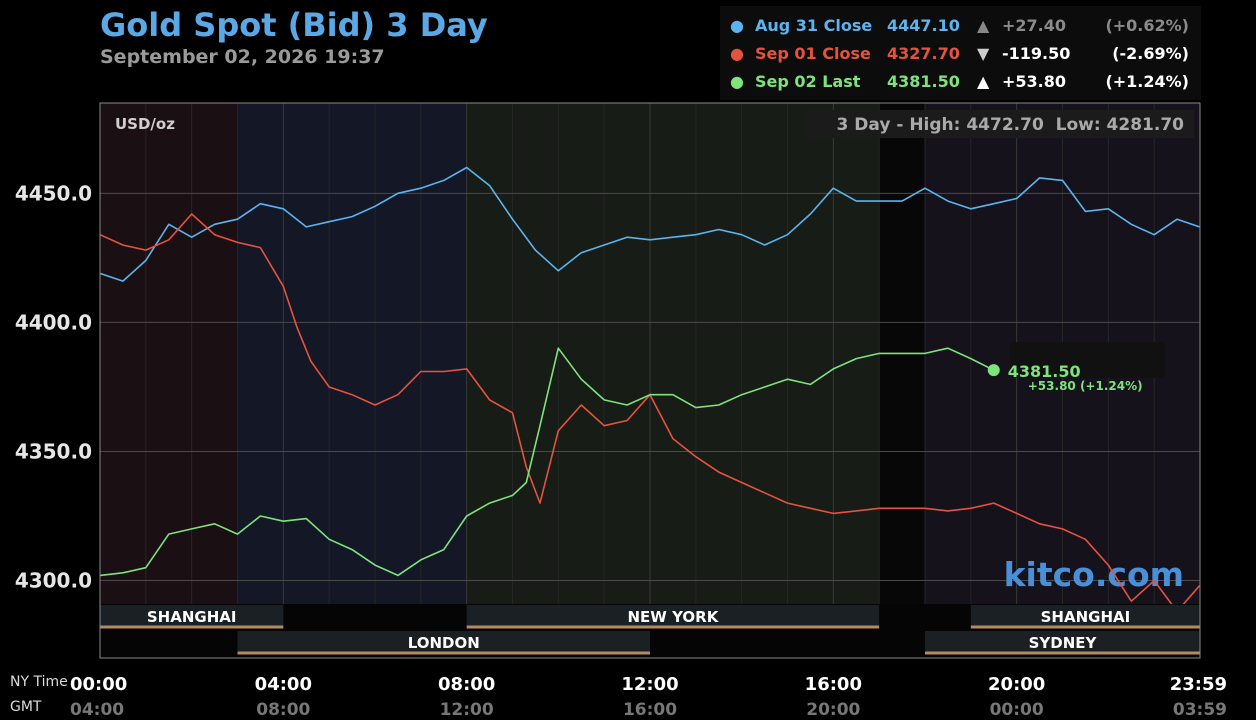  Describe the element at coordinates (649, 684) in the screenshot. I see `x-tick-label-ny: 12:00` at that location.